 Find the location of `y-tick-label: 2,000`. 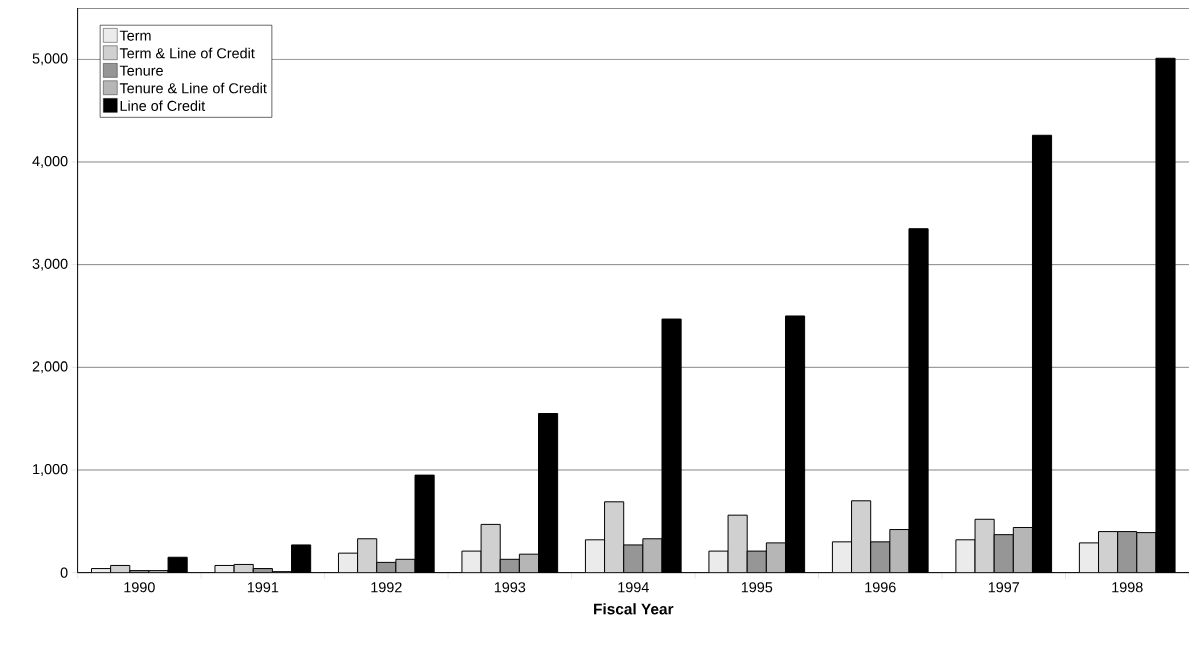

y-tick-label: 2,000 is located at coordinates (50, 367).